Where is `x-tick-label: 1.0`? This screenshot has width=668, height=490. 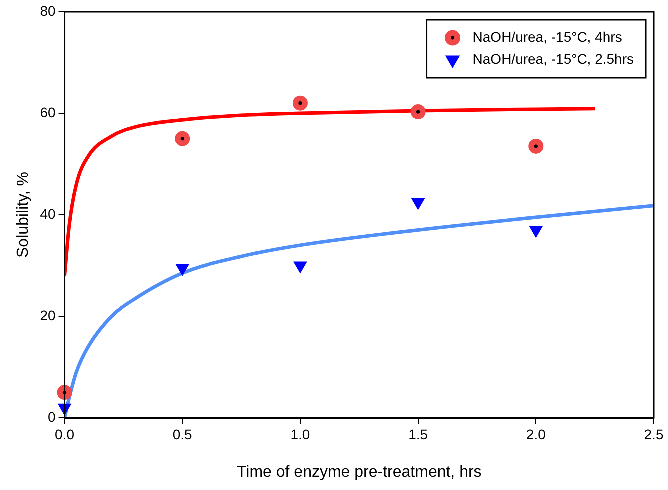 x-tick-label: 1.0 is located at coordinates (300, 434).